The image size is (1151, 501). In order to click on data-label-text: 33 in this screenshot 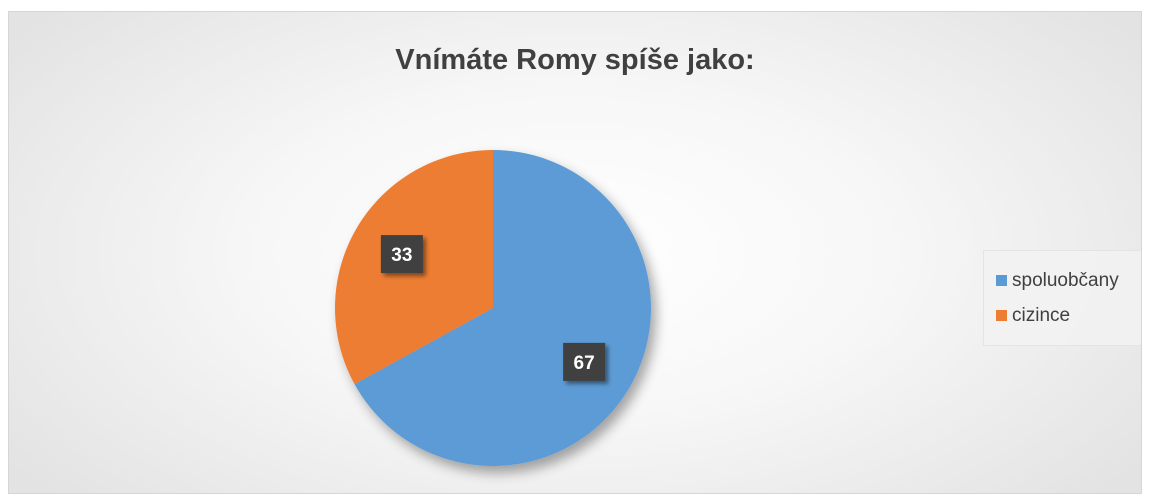, I will do `click(401, 255)`.